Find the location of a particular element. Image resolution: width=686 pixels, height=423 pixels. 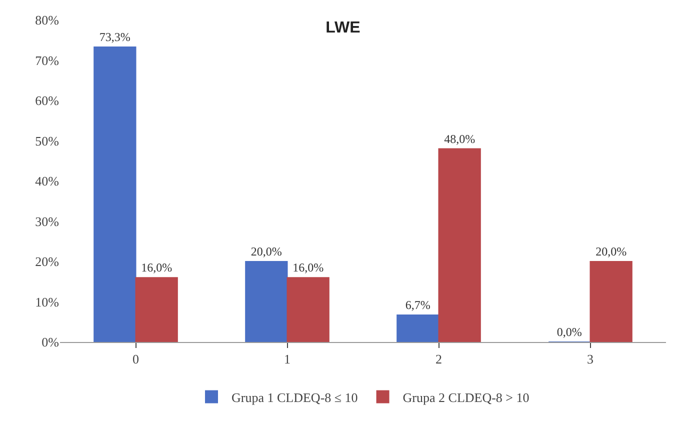

y-tick-label: 60% is located at coordinates (47, 100).